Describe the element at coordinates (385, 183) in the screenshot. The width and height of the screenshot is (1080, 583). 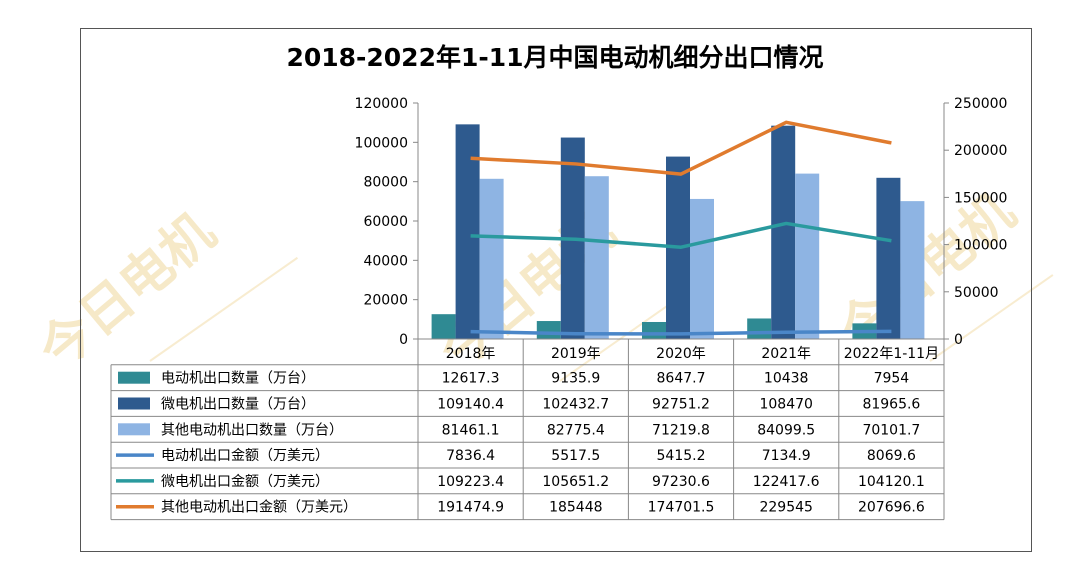
I see `left-tick-label: 80000` at that location.